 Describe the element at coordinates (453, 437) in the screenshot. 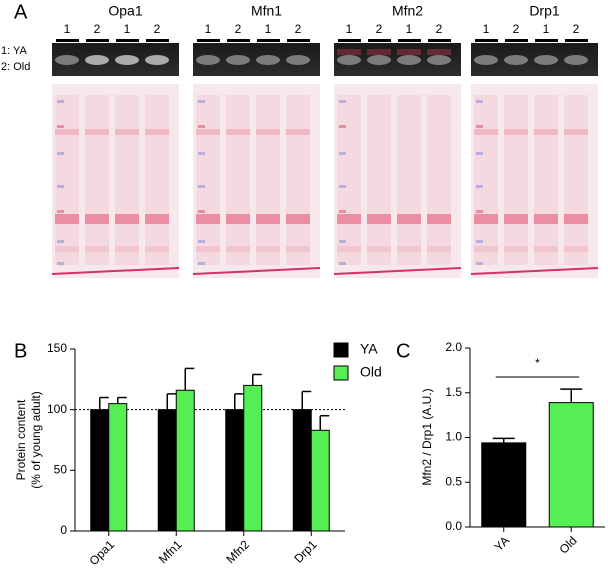

I see `y-tick-label: 1.0` at that location.